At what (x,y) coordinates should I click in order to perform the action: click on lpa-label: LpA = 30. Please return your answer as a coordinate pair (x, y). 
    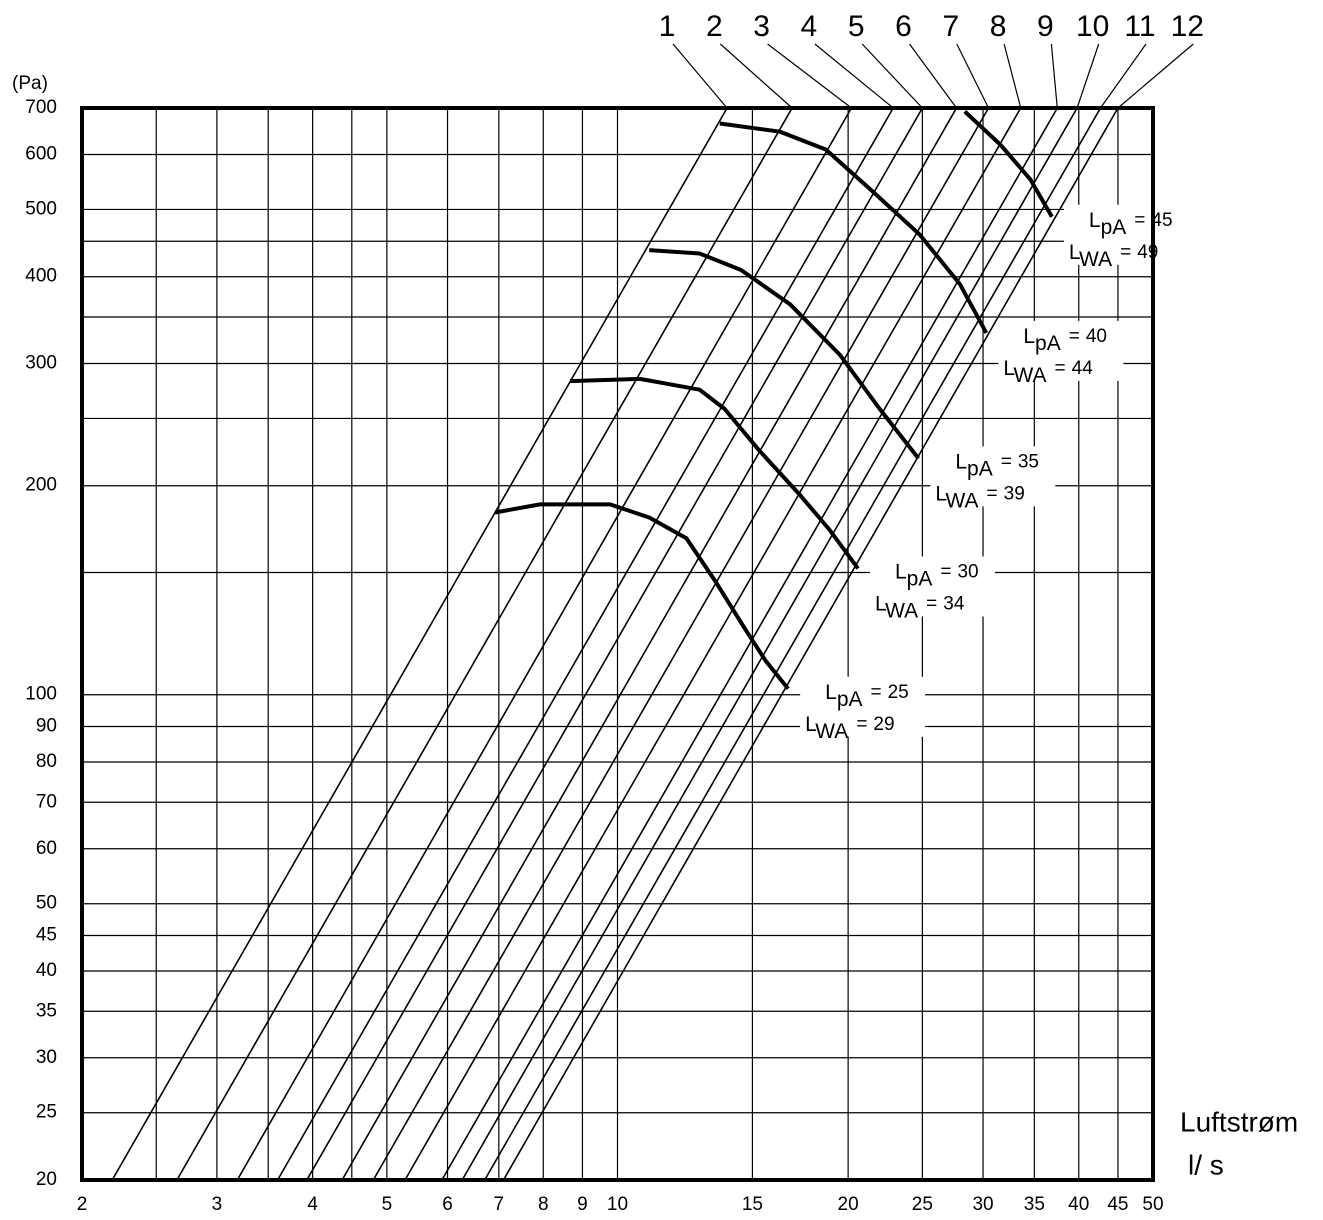
    Looking at the image, I should click on (937, 575).